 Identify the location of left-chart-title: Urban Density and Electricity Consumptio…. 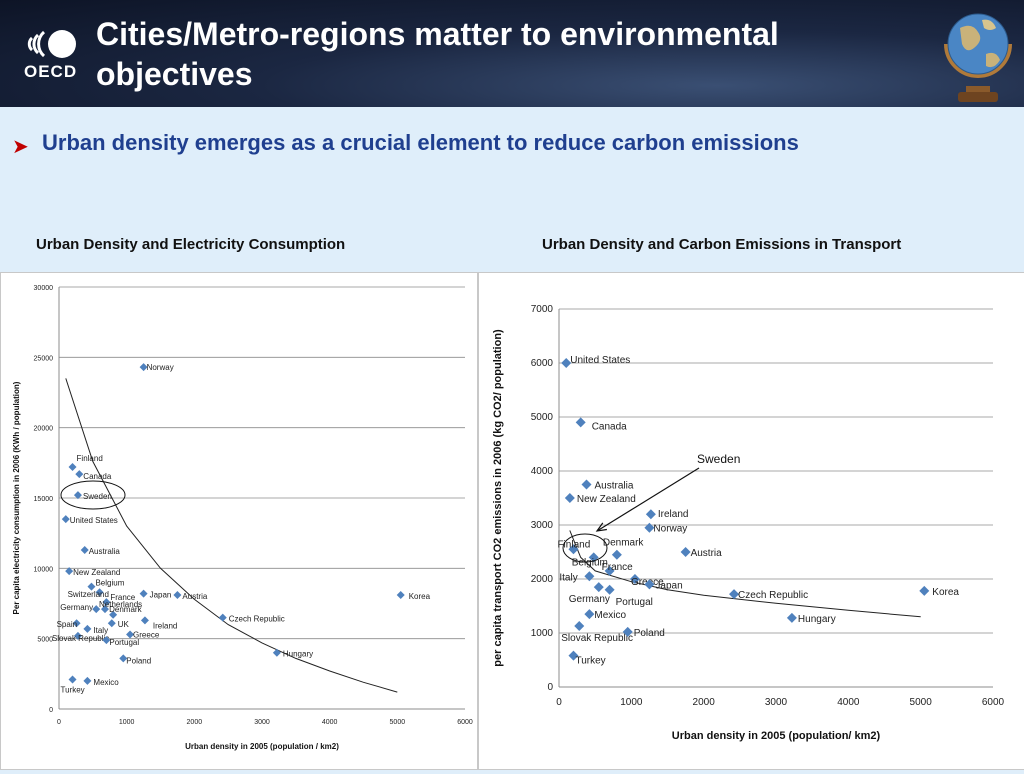
(191, 244).